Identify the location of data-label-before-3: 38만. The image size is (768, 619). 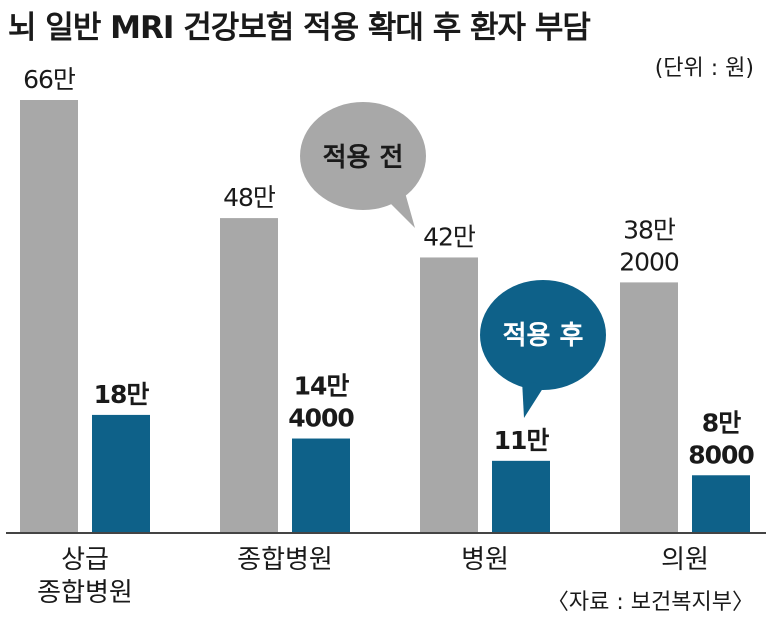
(649, 229).